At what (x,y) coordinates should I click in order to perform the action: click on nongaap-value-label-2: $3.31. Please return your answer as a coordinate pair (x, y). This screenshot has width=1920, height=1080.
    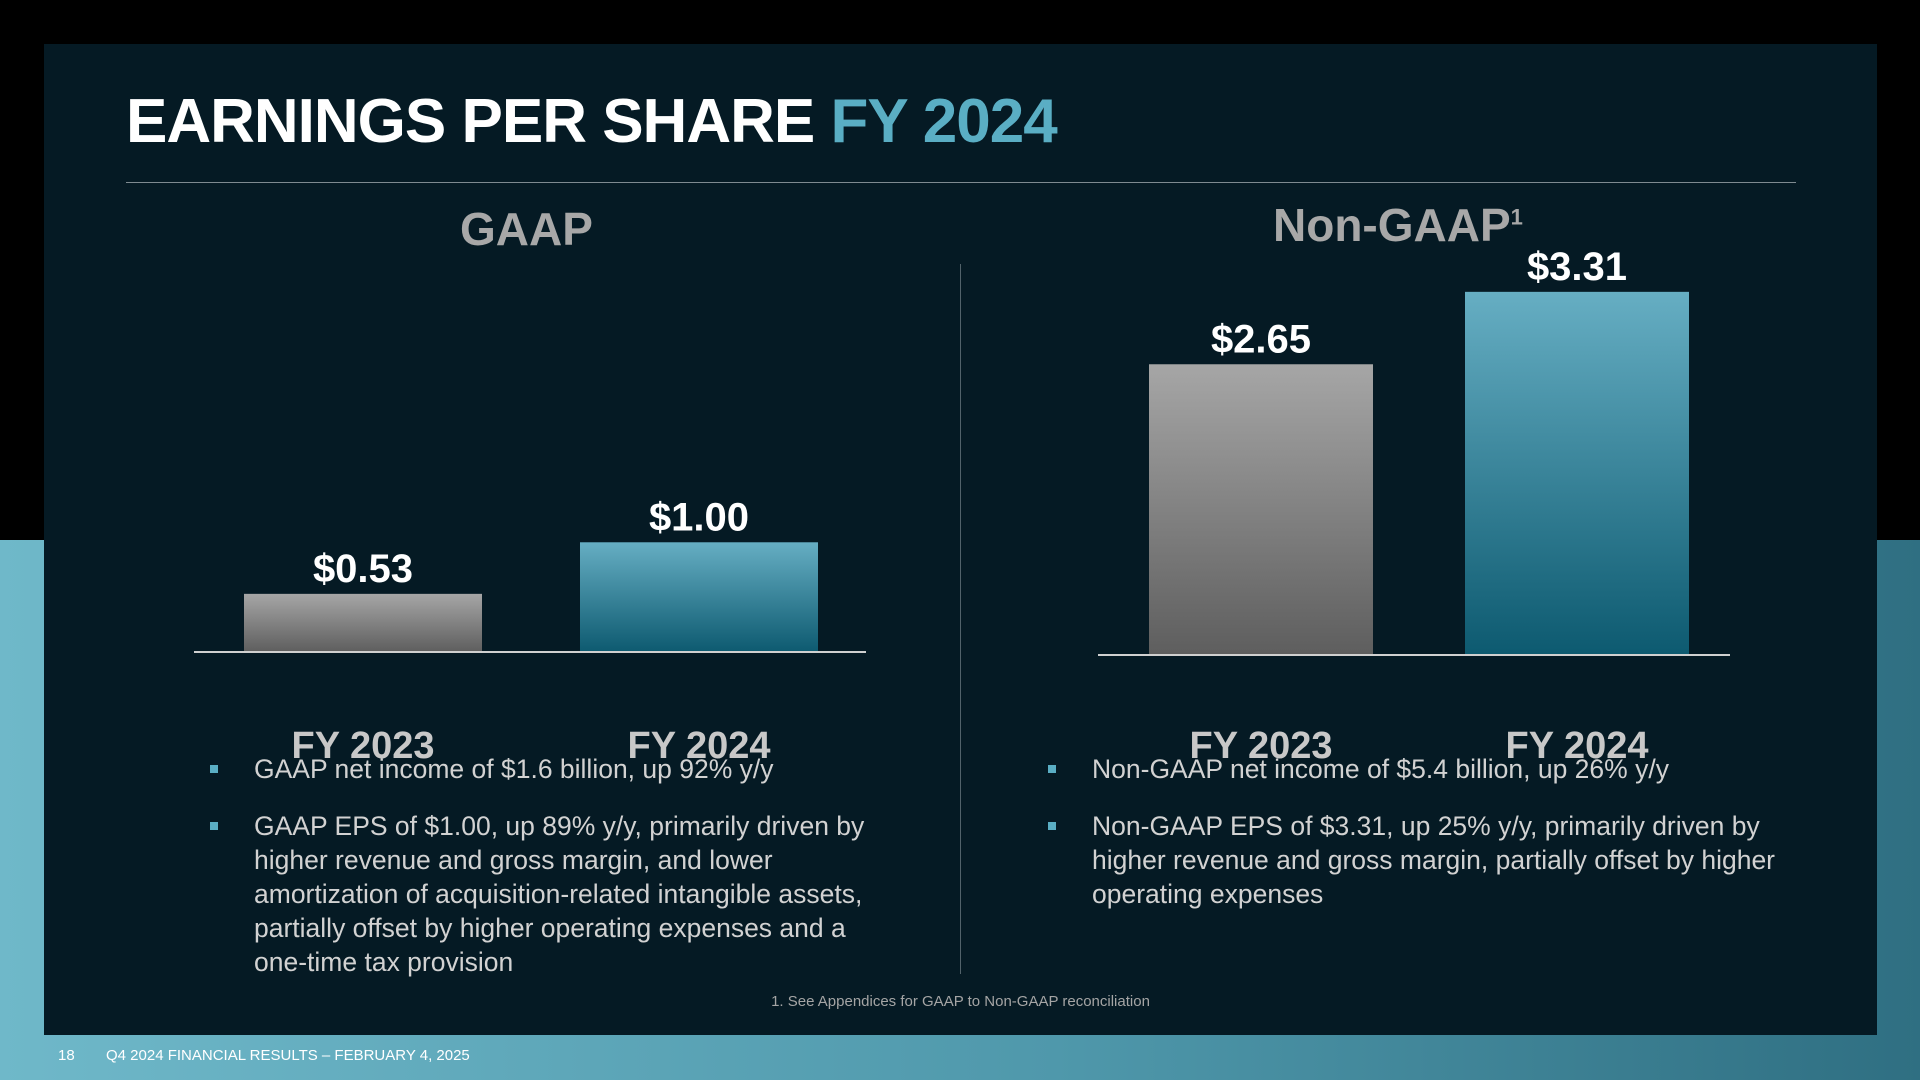
    Looking at the image, I should click on (1577, 267).